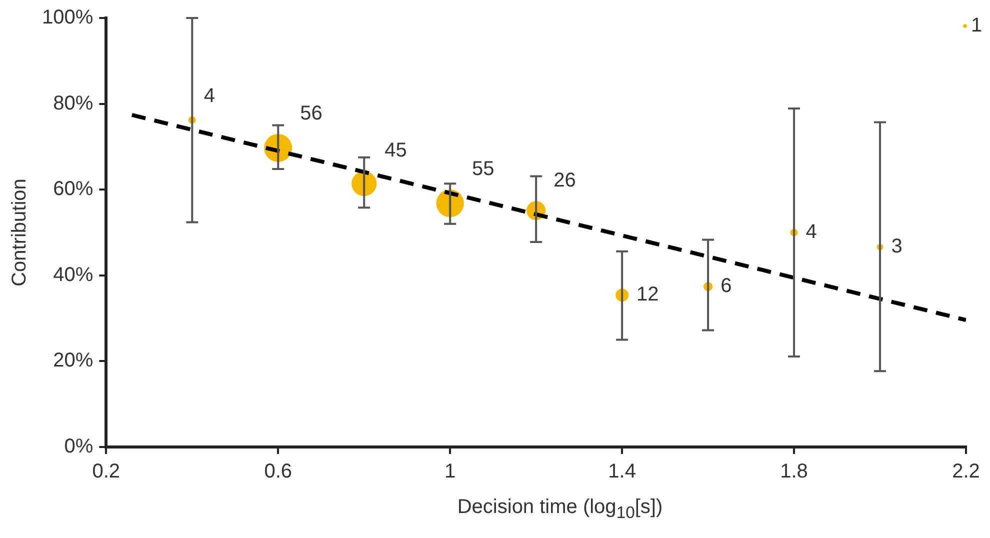 This screenshot has height=538, width=990. Describe the element at coordinates (278, 471) in the screenshot. I see `x-tick-label: 0.6` at that location.